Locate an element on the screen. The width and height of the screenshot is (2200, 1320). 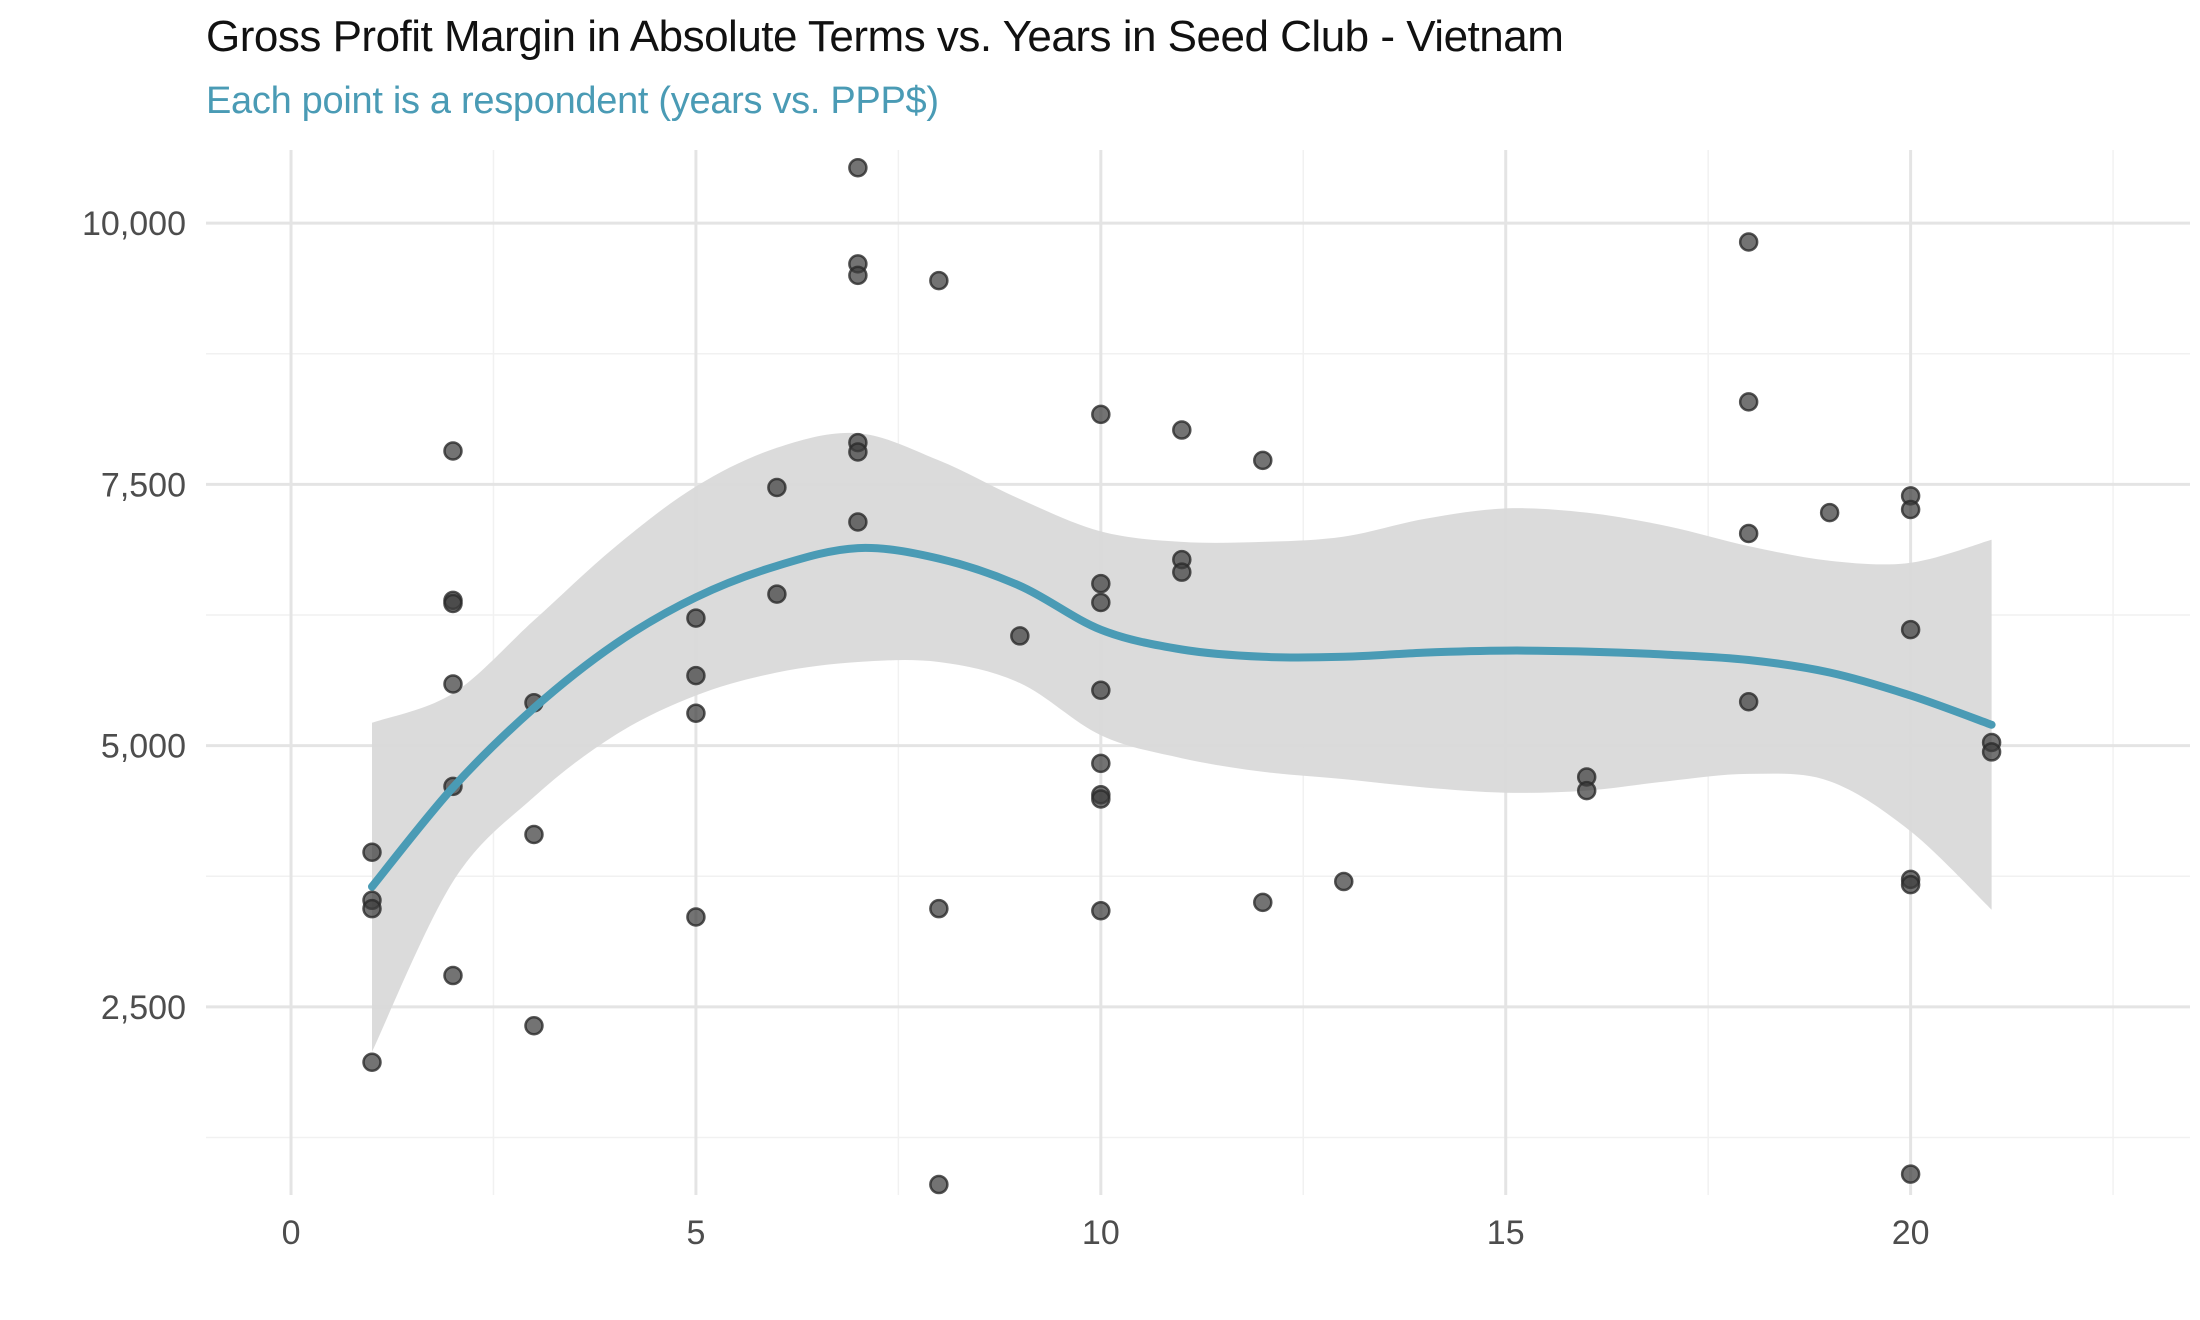
x-tick-label: 0 is located at coordinates (291, 1233).